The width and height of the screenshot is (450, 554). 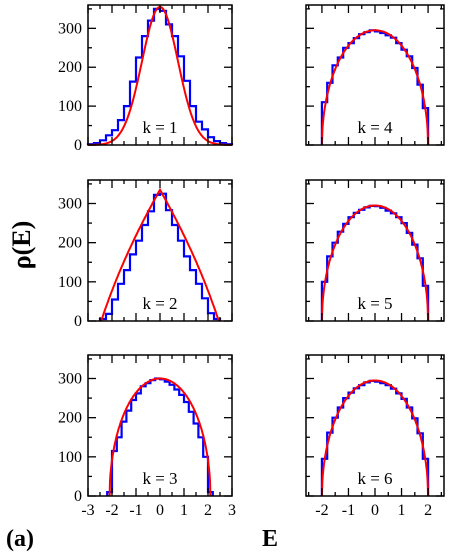 What do you see at coordinates (374, 478) in the screenshot?
I see `k-label: k = 6` at bounding box center [374, 478].